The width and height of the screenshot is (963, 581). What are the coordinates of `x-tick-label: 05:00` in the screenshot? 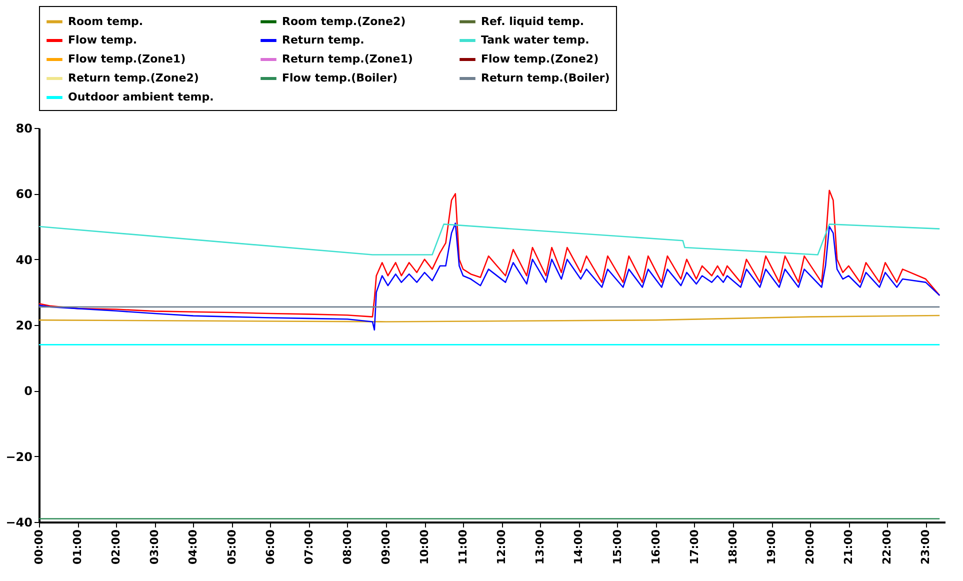 It's located at (231, 547).